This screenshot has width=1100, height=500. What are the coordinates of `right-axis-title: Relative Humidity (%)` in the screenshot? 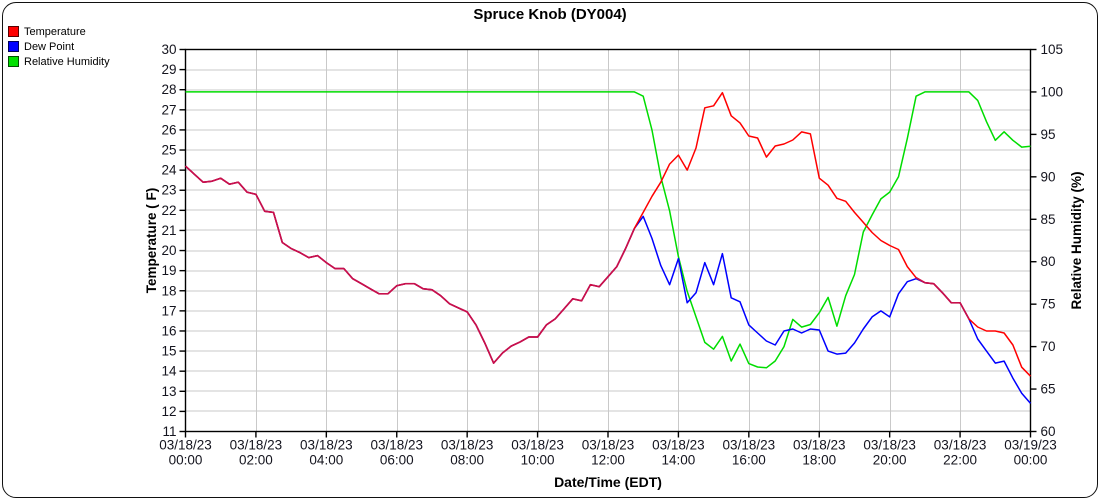 It's located at (1076, 240).